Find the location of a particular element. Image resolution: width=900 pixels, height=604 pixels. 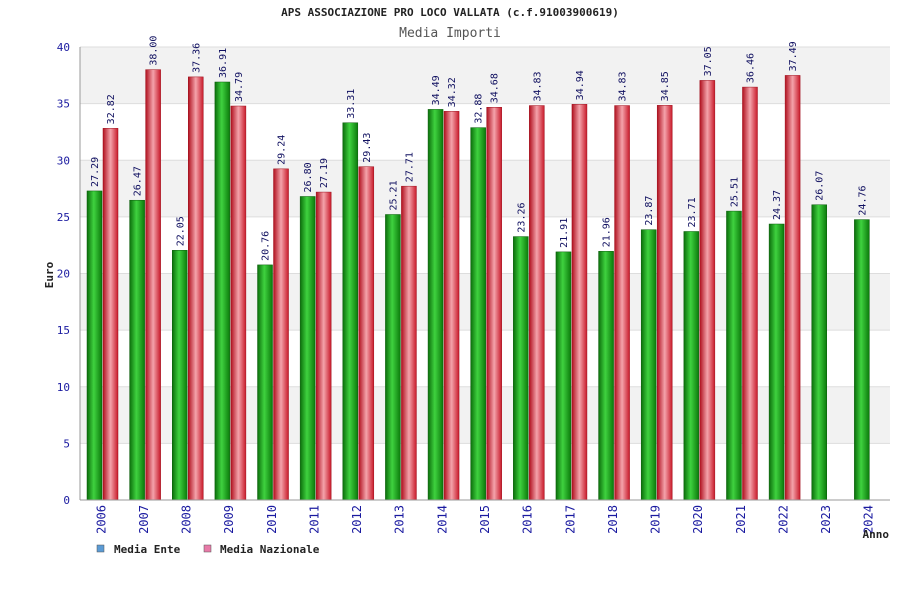

x-tick-label: 2006 is located at coordinates (101, 519).